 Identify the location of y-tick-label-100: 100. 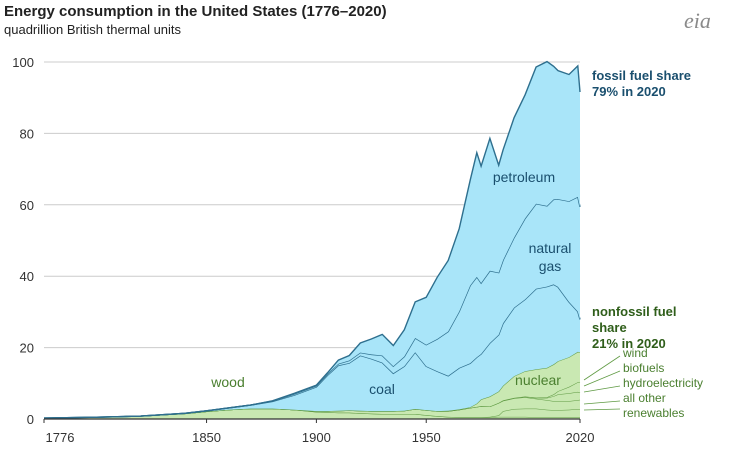
(23, 62).